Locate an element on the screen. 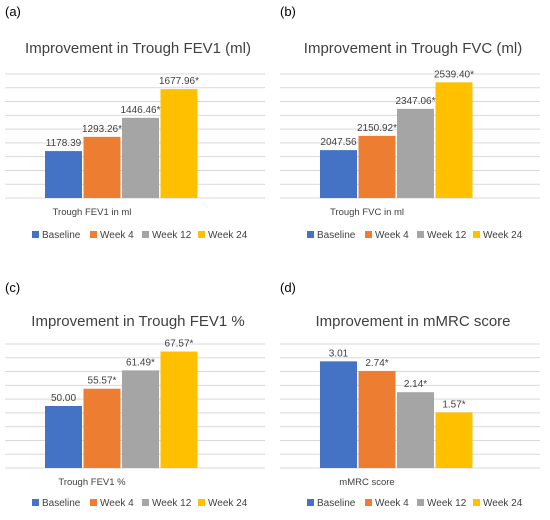 This screenshot has height=520, width=550. data-label: 1.57* is located at coordinates (453, 404).